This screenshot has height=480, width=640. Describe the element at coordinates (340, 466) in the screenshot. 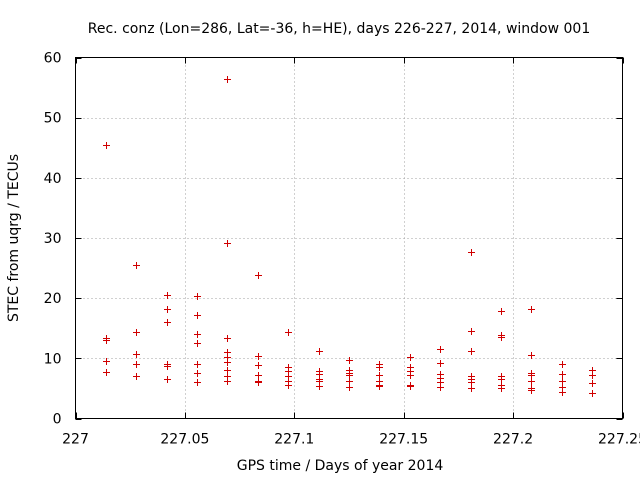

I see `x-axis-label: GPS time / Days of year 2014` at that location.